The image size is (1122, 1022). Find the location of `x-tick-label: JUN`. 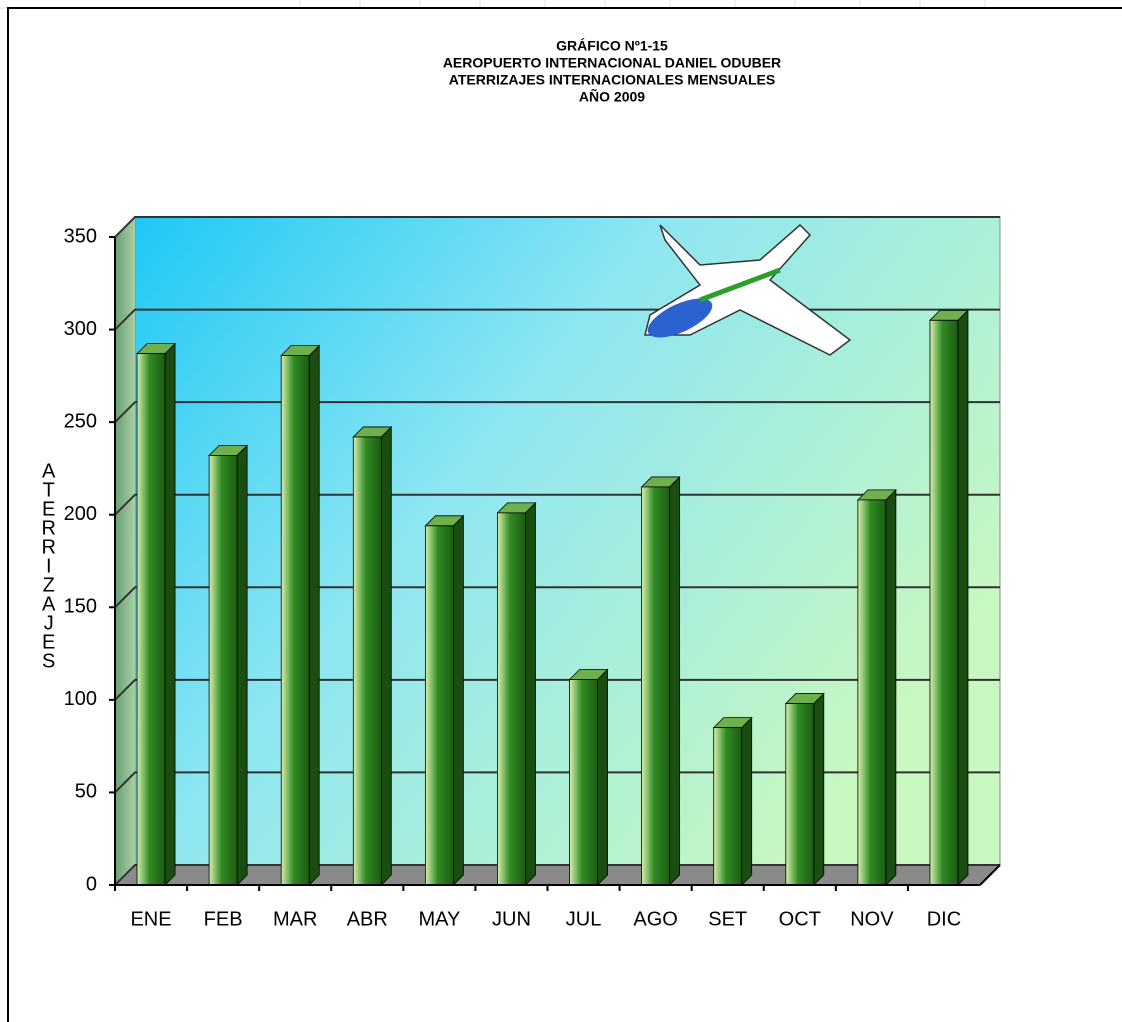

x-tick-label: JUN is located at coordinates (511, 919).